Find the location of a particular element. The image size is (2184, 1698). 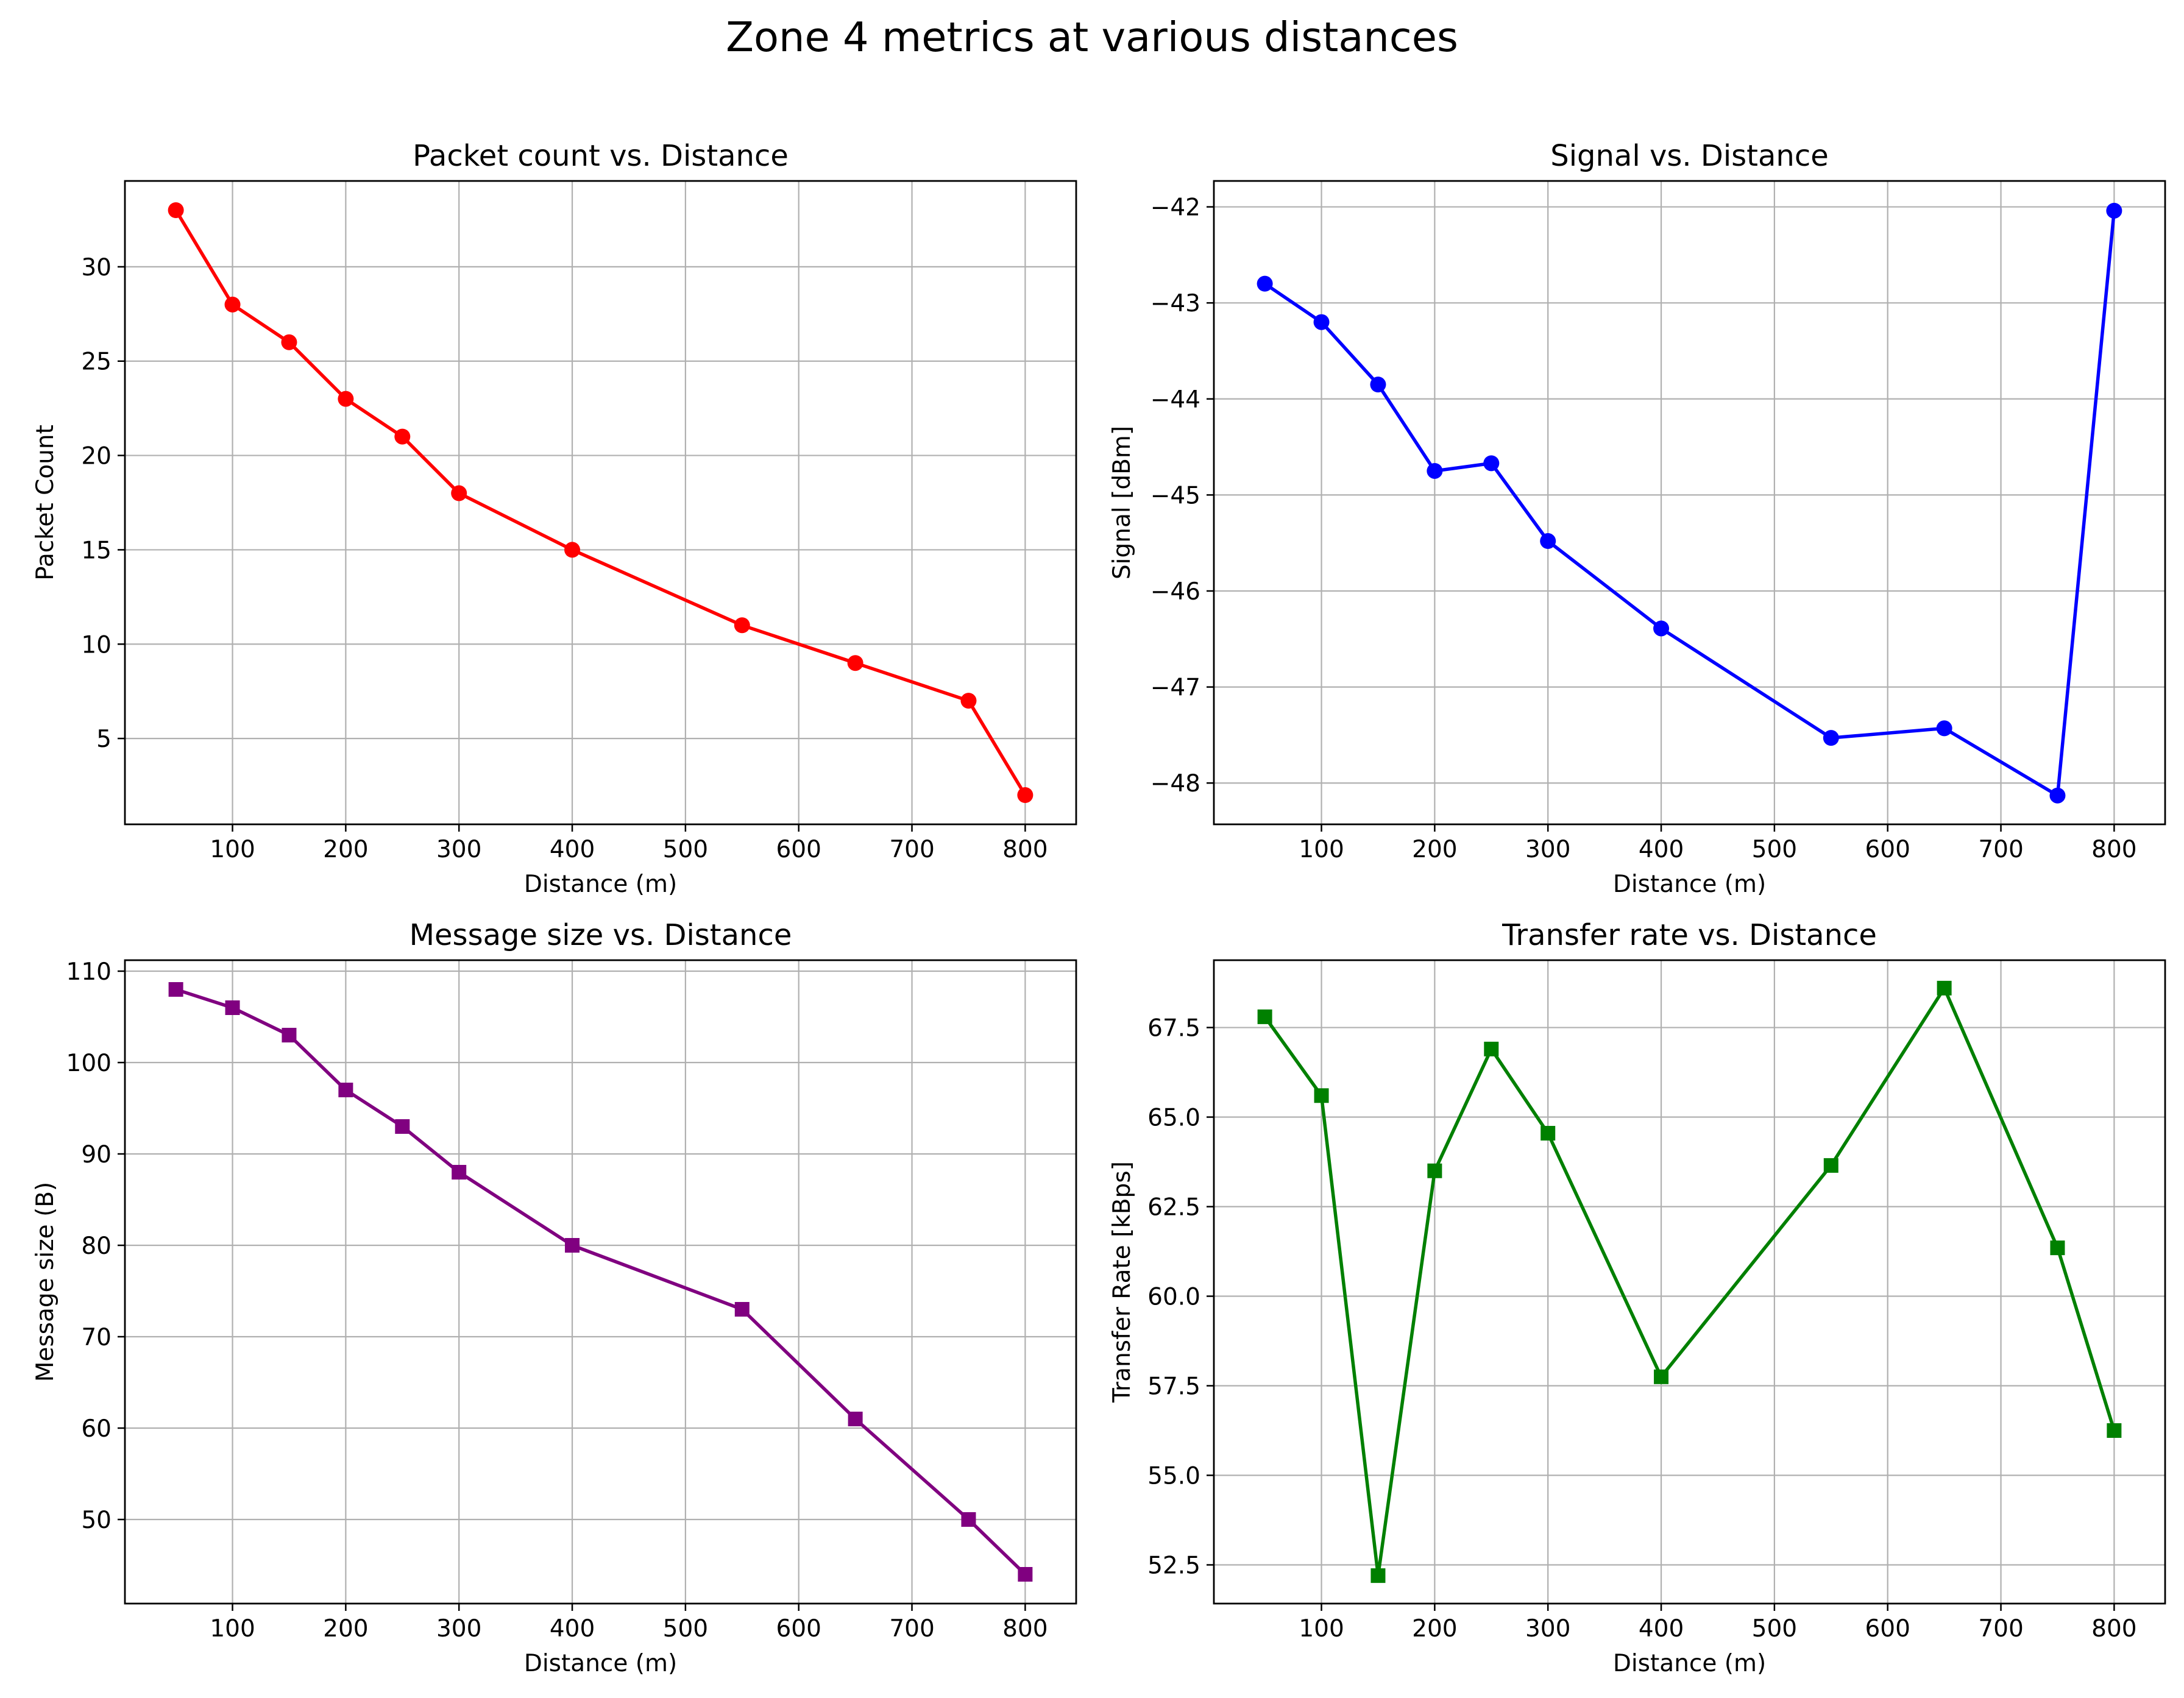

y-tick-label: 52.5 is located at coordinates (1173, 1565).